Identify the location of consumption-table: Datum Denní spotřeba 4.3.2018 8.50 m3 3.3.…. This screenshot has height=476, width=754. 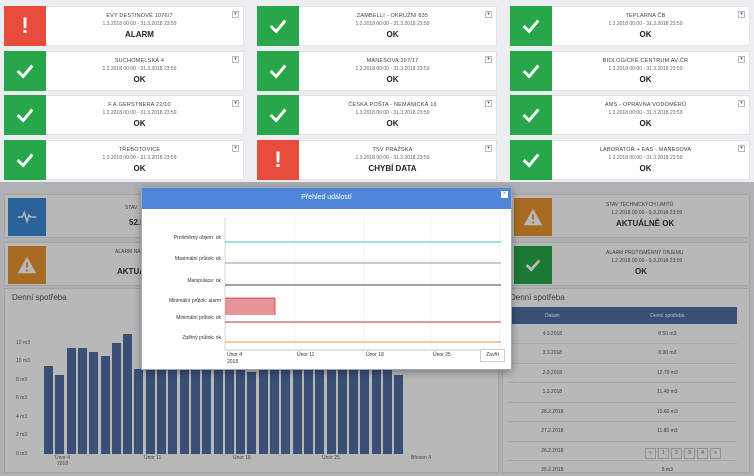
(622, 391).